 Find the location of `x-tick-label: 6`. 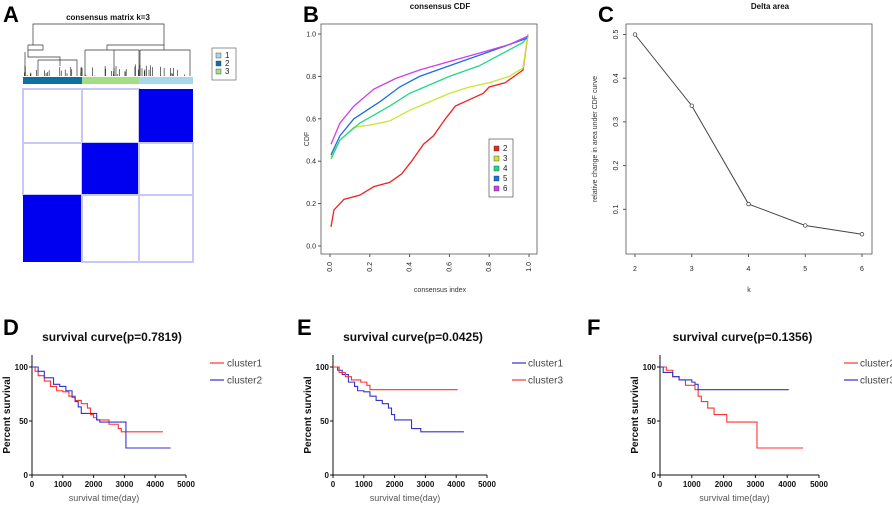

x-tick-label: 6 is located at coordinates (862, 269).